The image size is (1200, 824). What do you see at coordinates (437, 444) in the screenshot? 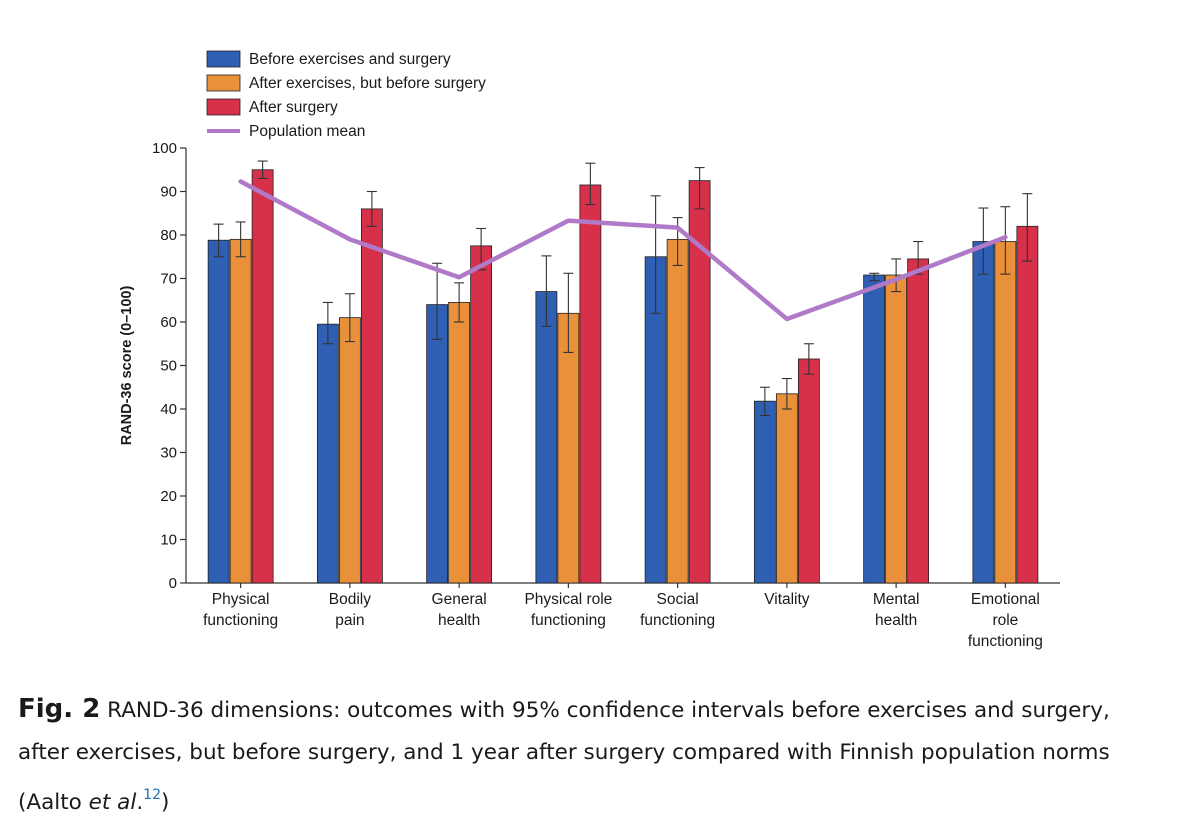
I see `bar-s0-c2` at bounding box center [437, 444].